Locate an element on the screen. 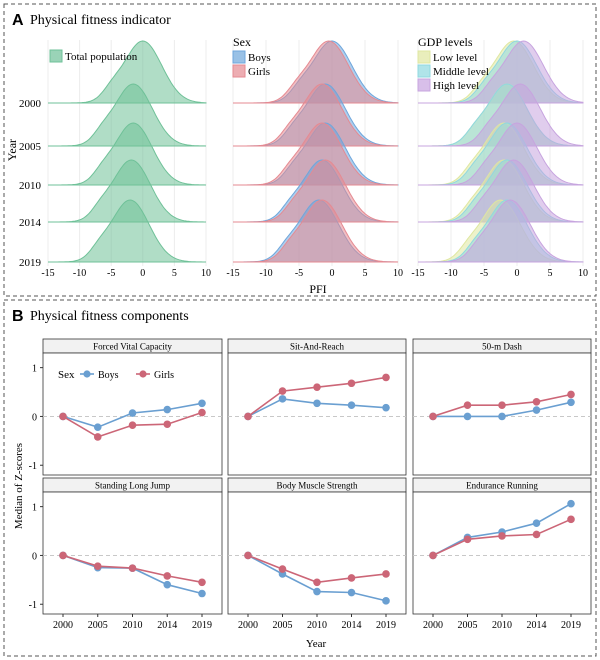 This screenshot has height=660, width=600. x-tick-label: 2019 is located at coordinates (571, 625).